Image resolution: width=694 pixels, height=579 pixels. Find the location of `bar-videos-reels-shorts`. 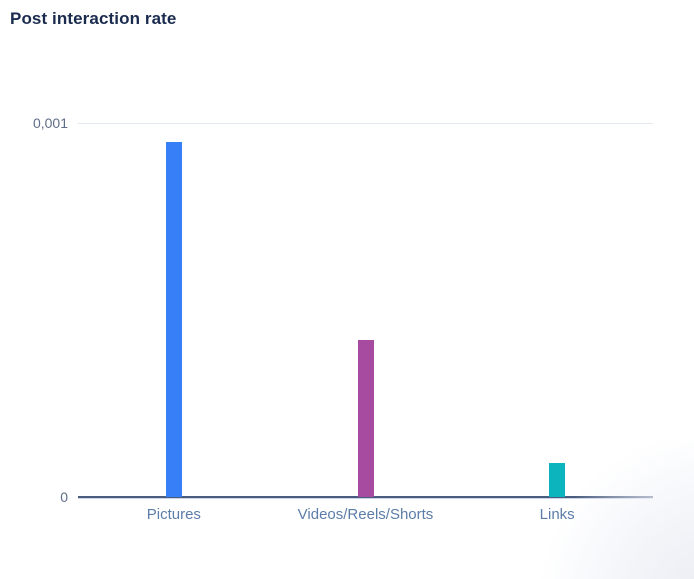

bar-videos-reels-shorts is located at coordinates (365, 418).